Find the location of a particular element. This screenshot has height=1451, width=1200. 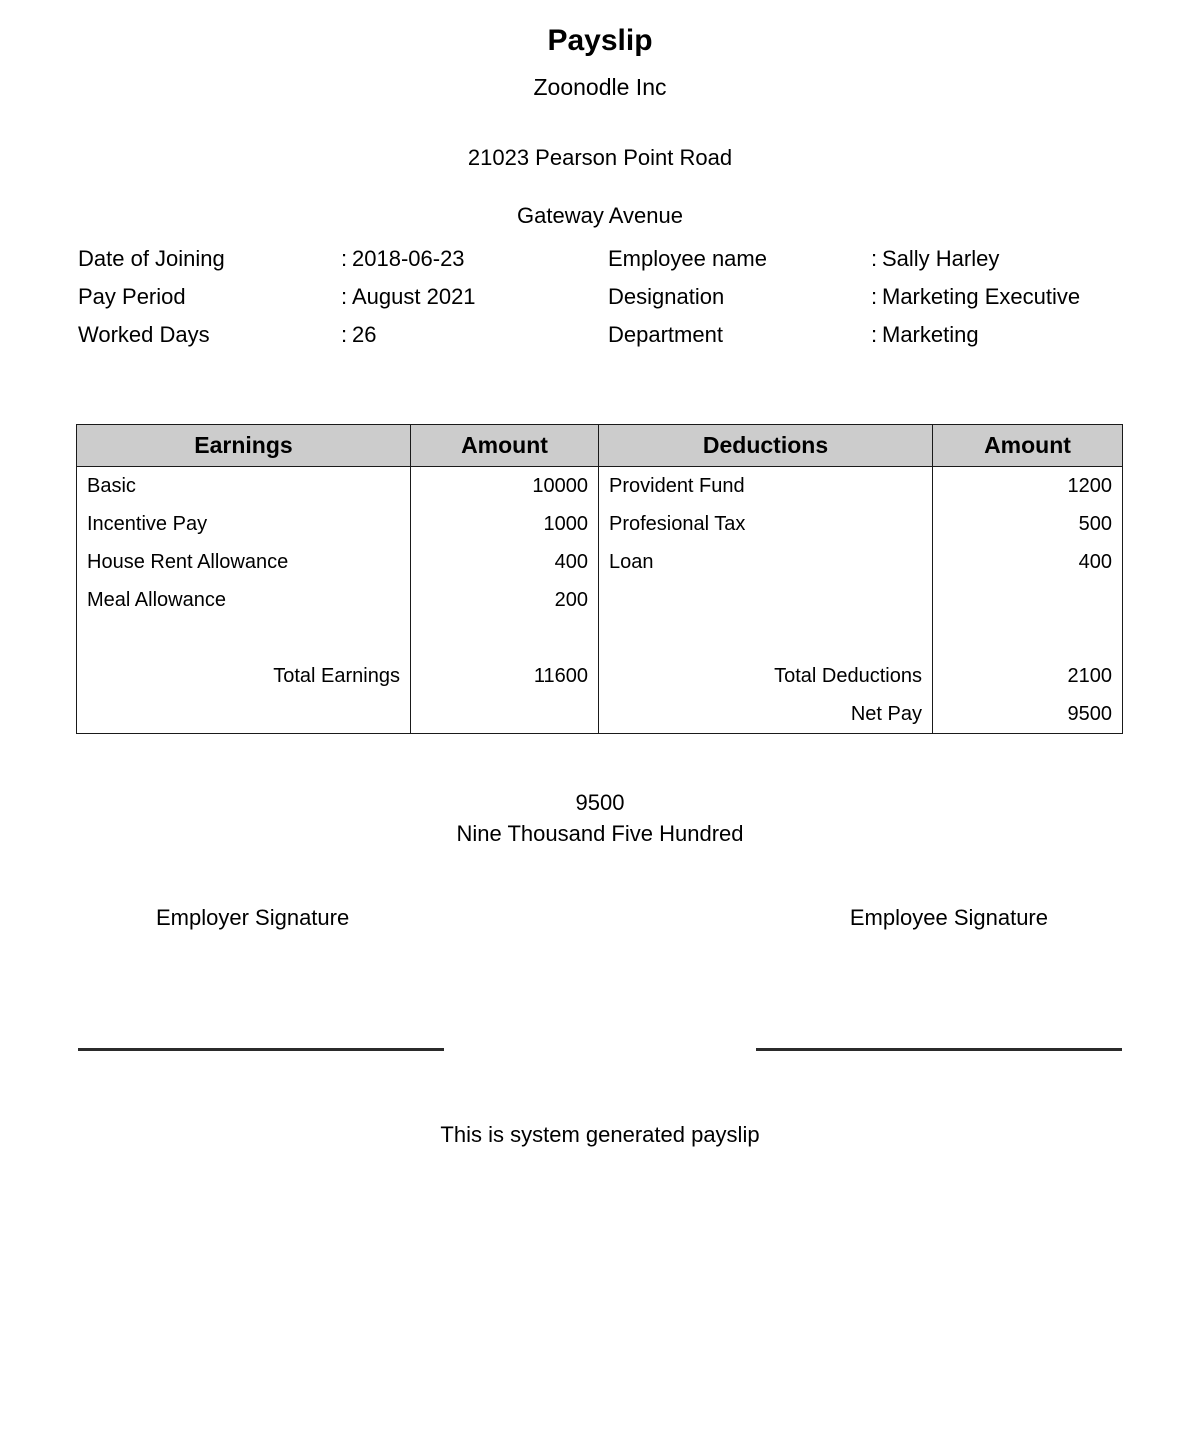

detail-row-date-of-joining: Date of Joining : 2018-06-23 is located at coordinates (343, 259).